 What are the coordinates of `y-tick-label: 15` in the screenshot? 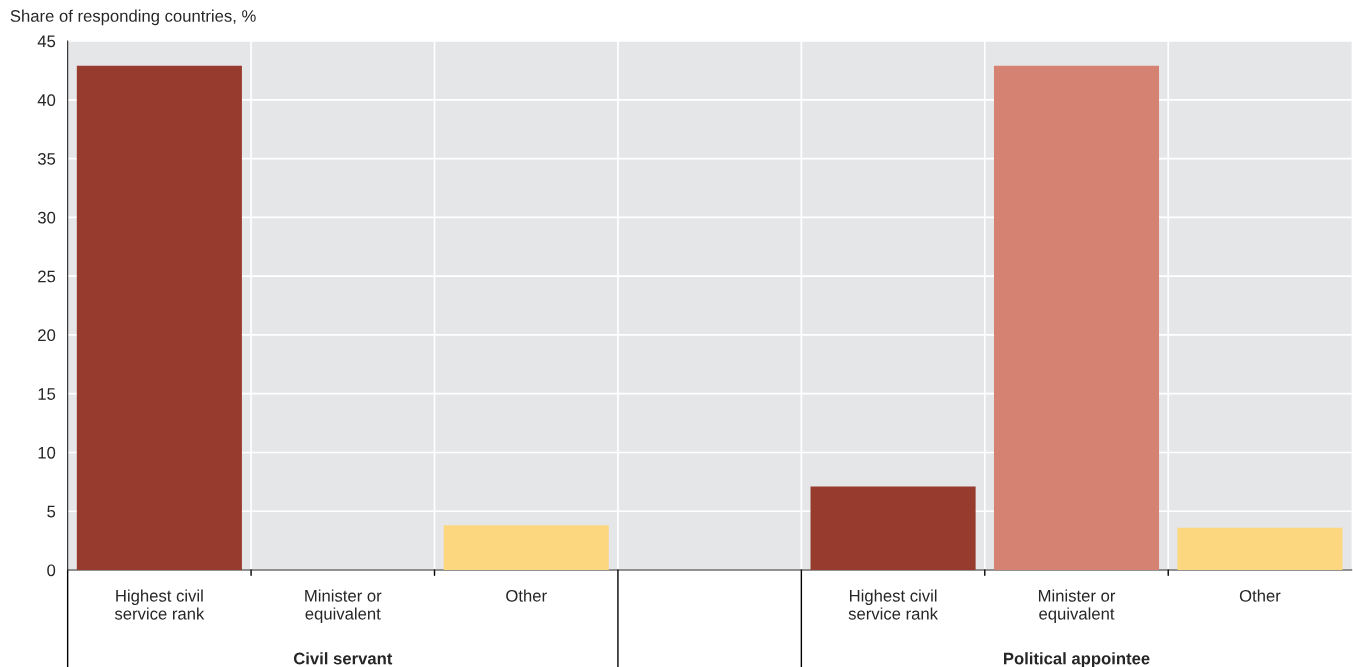 It's located at (47, 394).